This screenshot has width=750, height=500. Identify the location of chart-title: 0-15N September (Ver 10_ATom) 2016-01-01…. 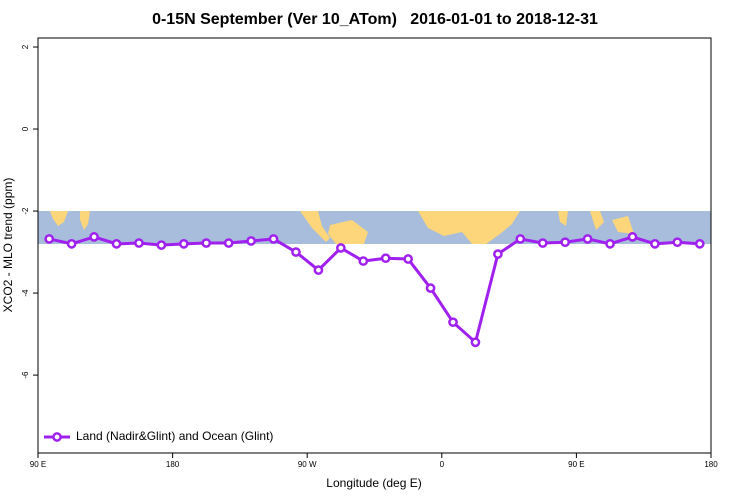
(375, 19).